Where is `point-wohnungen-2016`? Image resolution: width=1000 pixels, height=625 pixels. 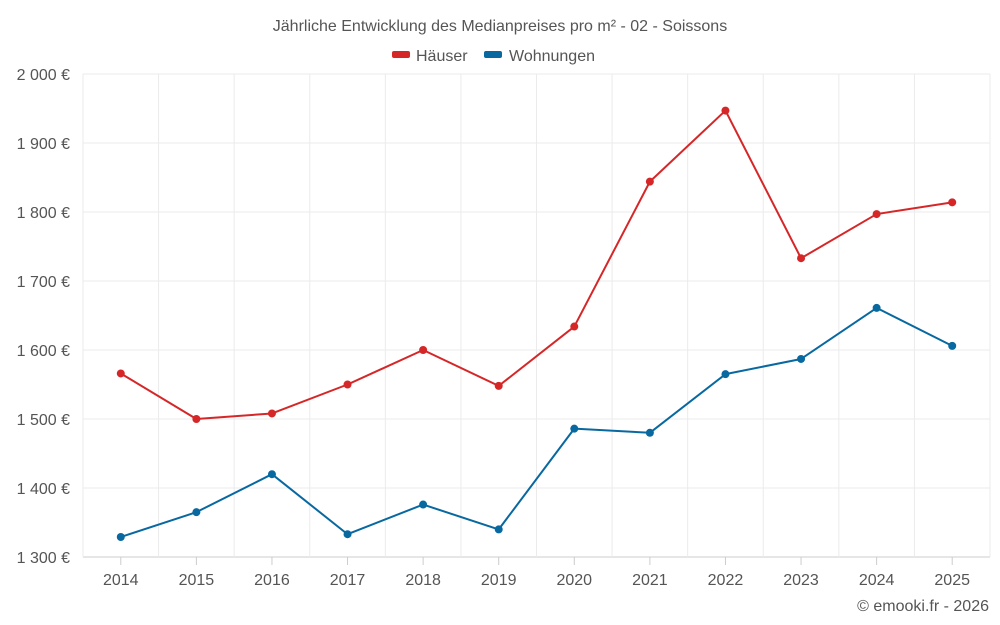
point-wohnungen-2016 is located at coordinates (271, 474).